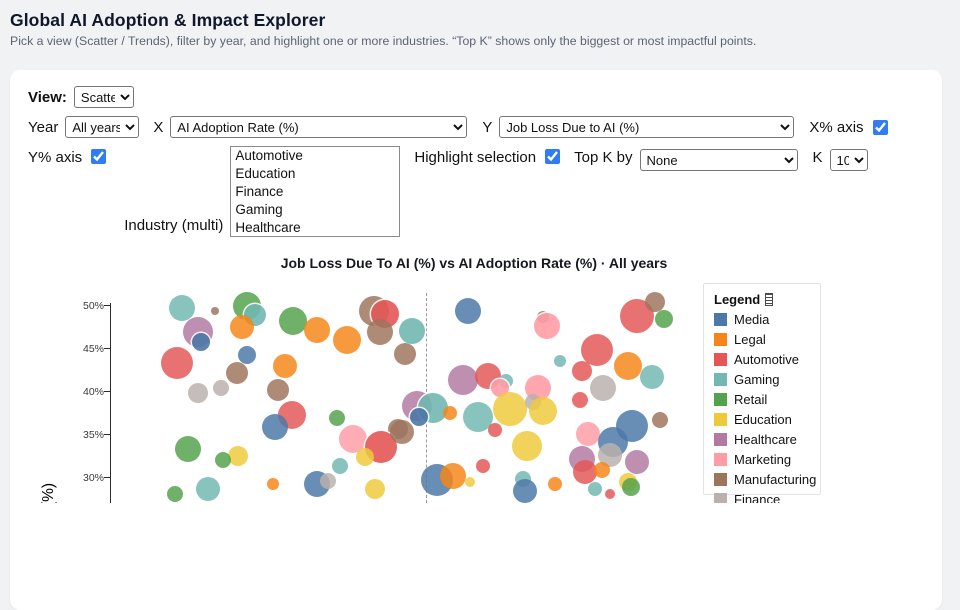  Describe the element at coordinates (553, 156) in the screenshot. I see `highlight-checkbox` at that location.